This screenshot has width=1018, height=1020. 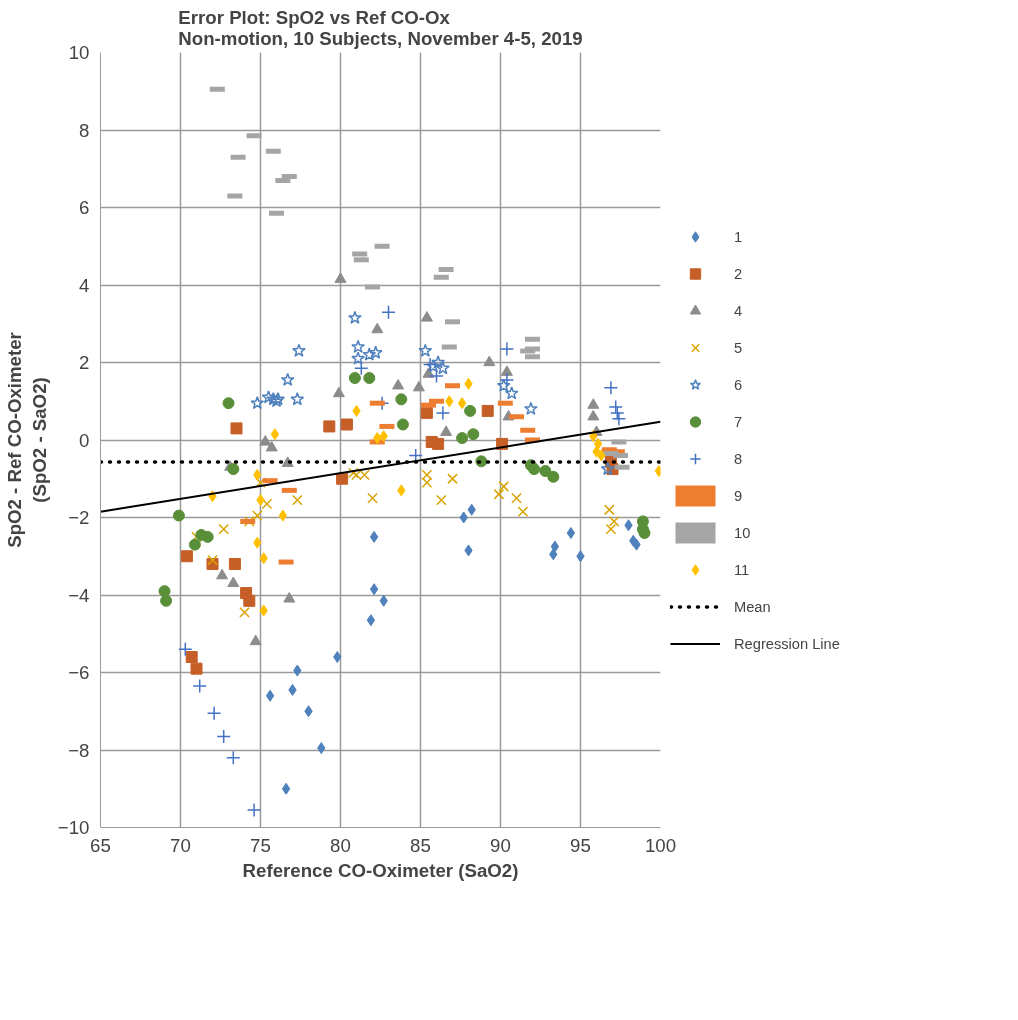 I want to click on y-tick-label: 2, so click(x=84, y=362).